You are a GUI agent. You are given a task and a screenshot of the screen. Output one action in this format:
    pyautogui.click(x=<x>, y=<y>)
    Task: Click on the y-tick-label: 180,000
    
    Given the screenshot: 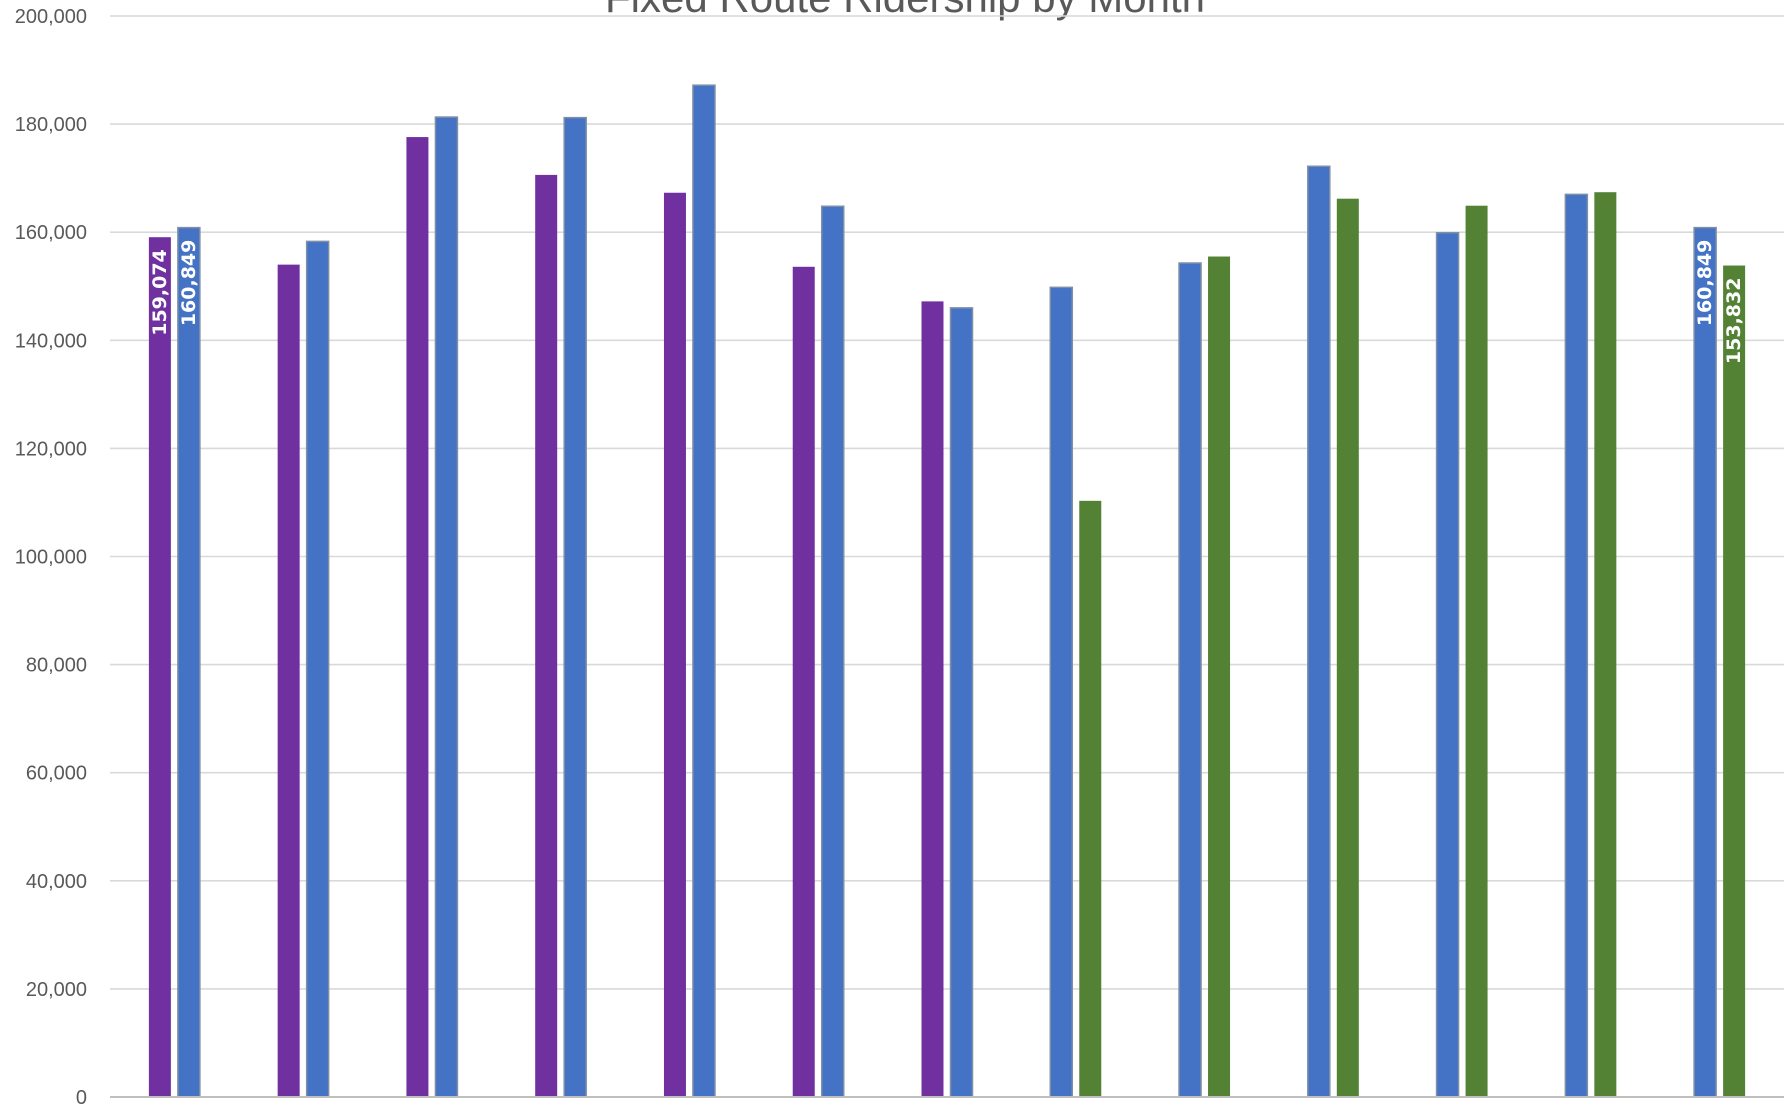 What is the action you would take?
    pyautogui.click(x=51, y=125)
    